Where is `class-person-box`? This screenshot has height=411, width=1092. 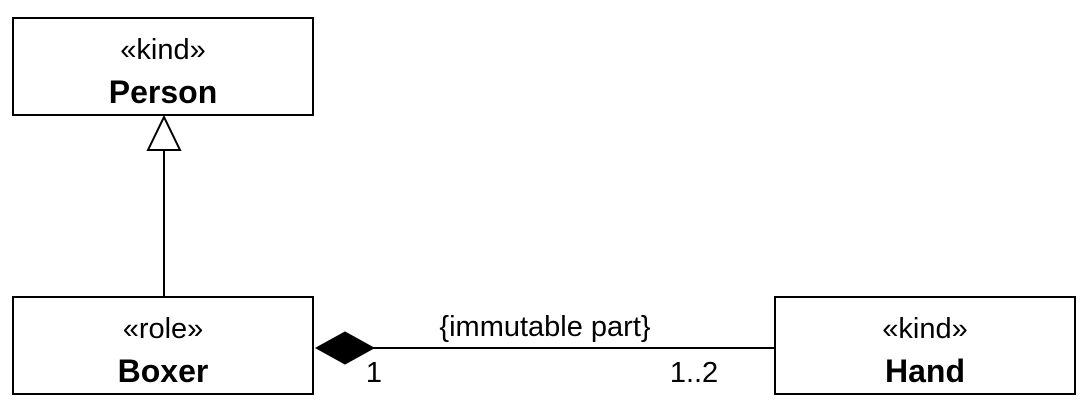
class-person-box is located at coordinates (163, 66).